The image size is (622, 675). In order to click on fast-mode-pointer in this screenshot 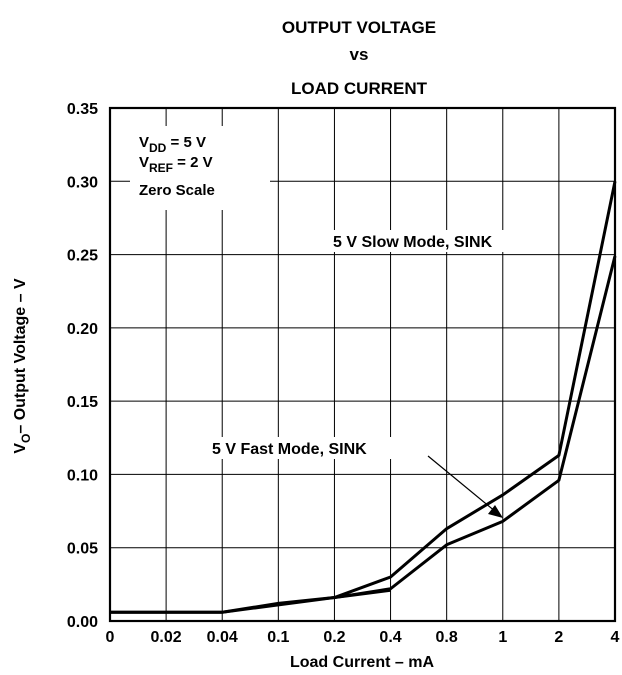, I will do `click(465, 486)`.